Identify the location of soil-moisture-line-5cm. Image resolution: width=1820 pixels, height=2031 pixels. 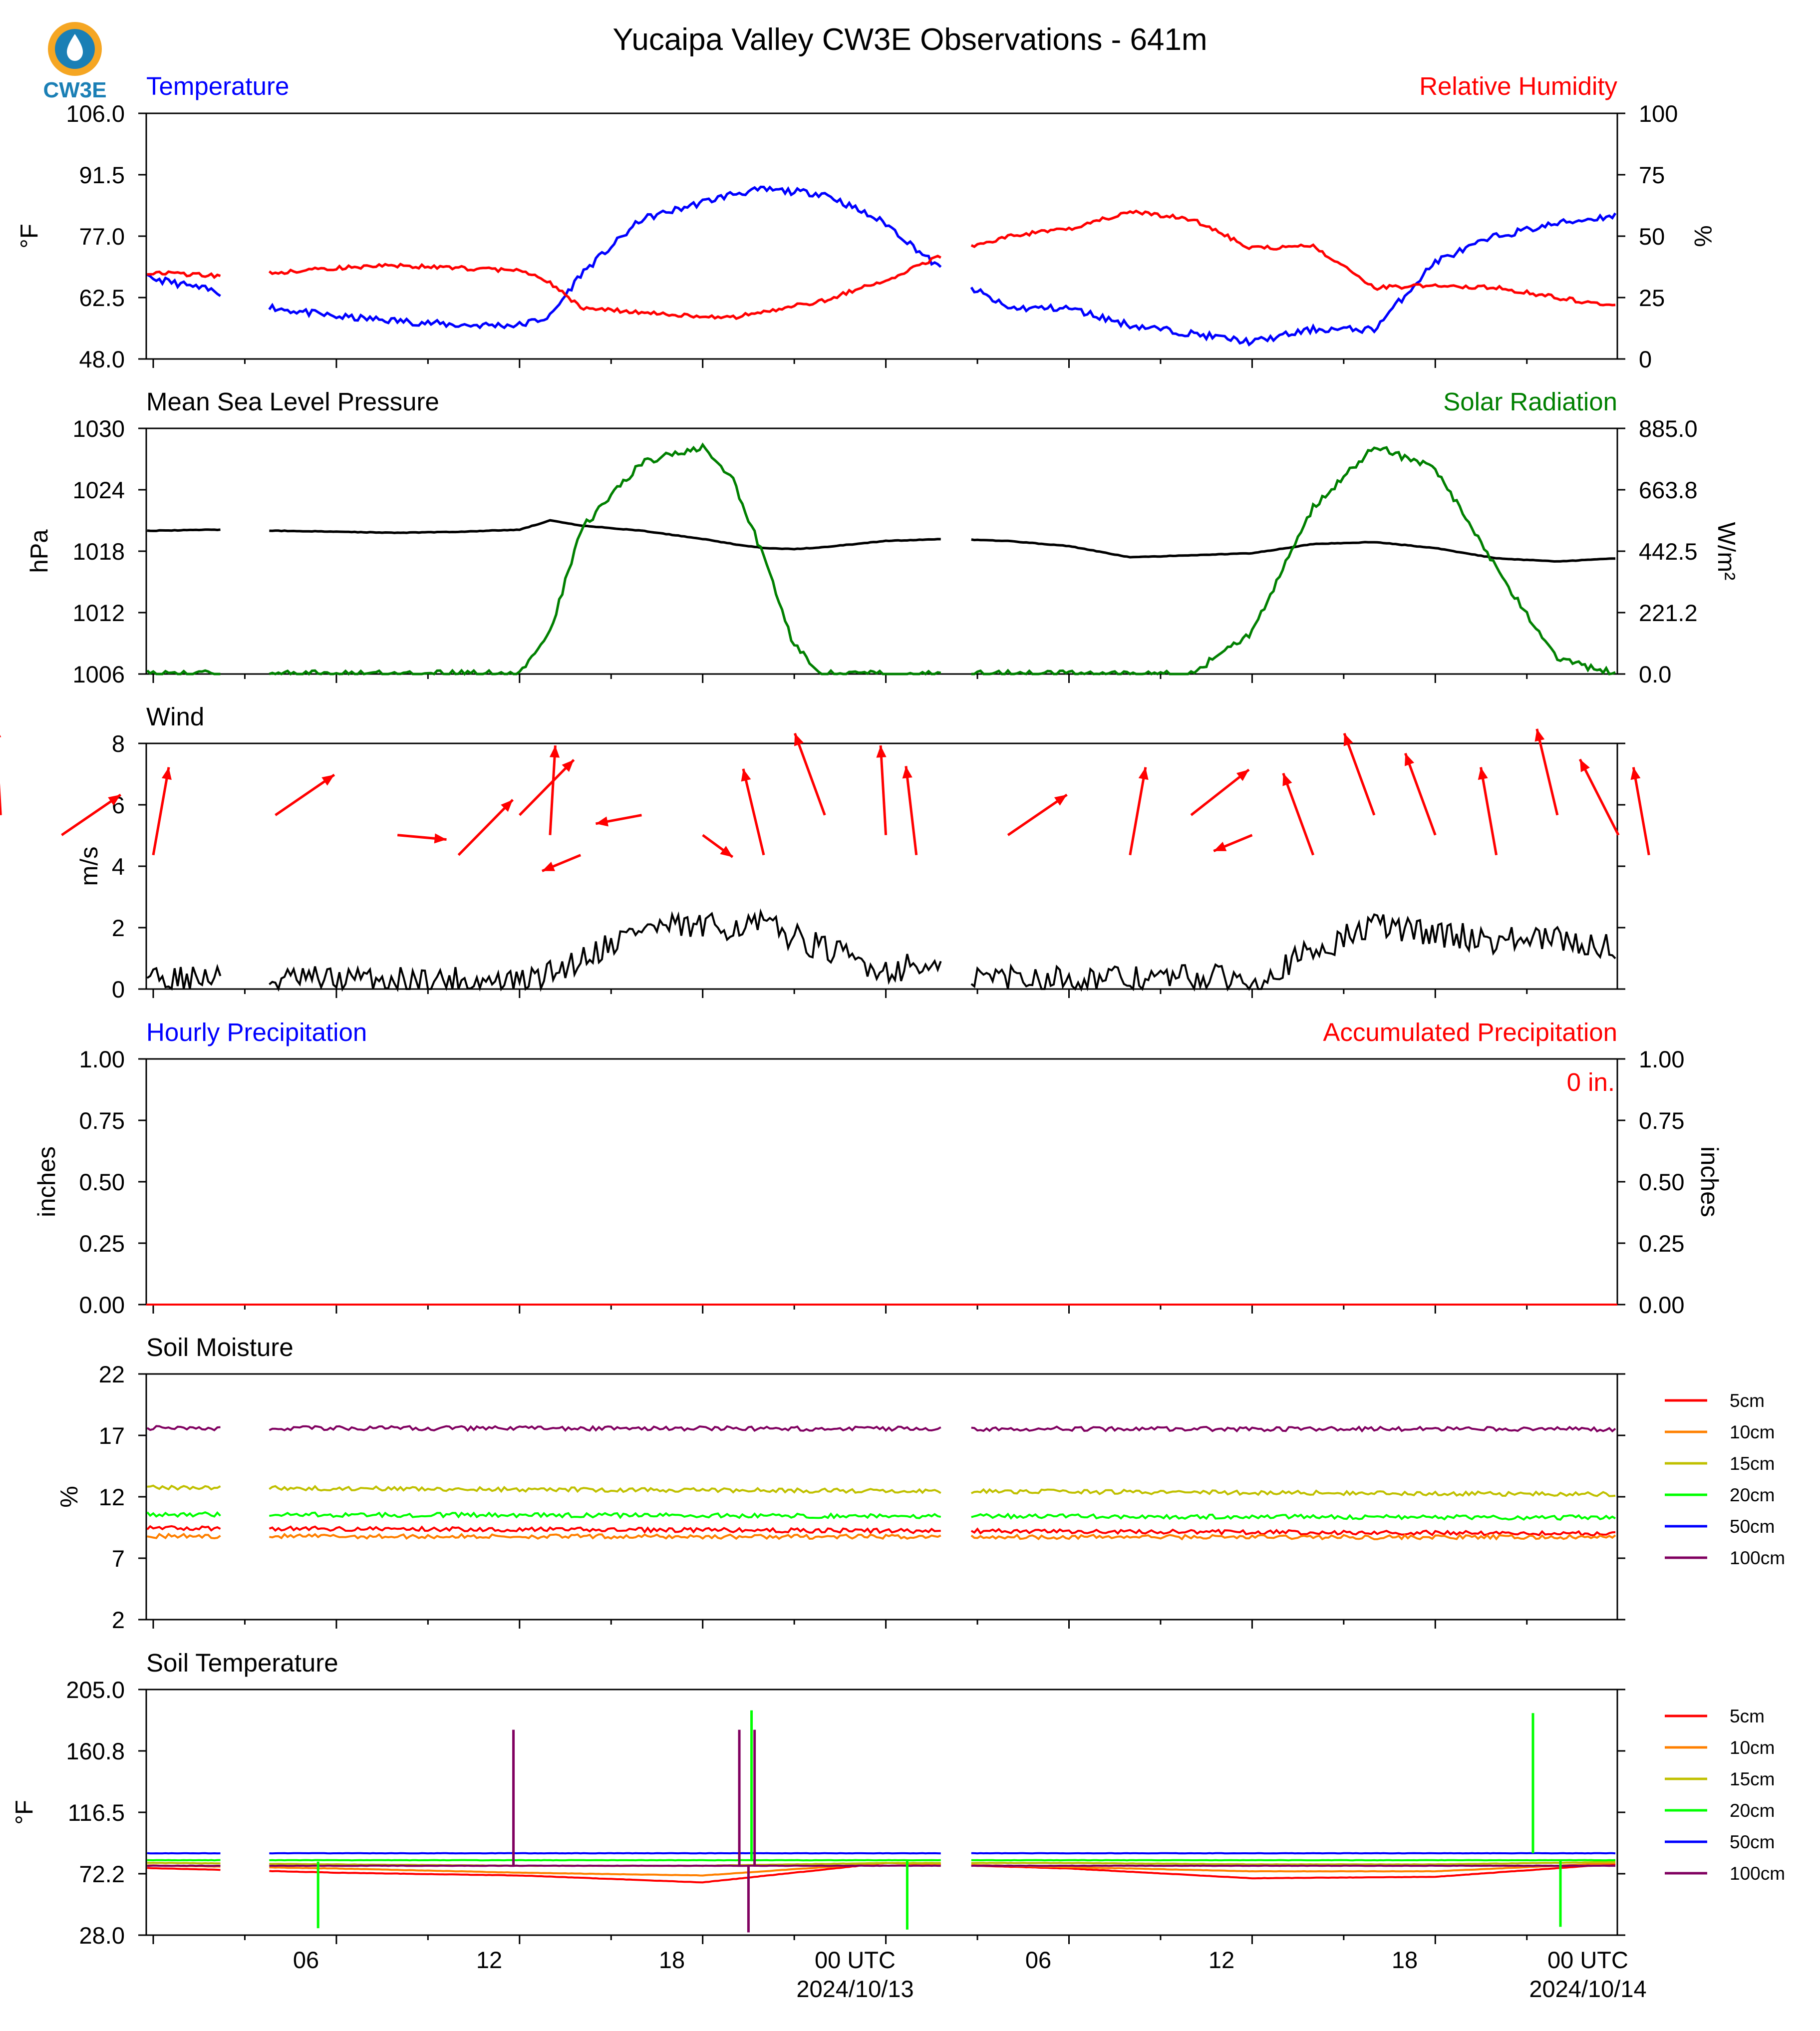
(881, 1531).